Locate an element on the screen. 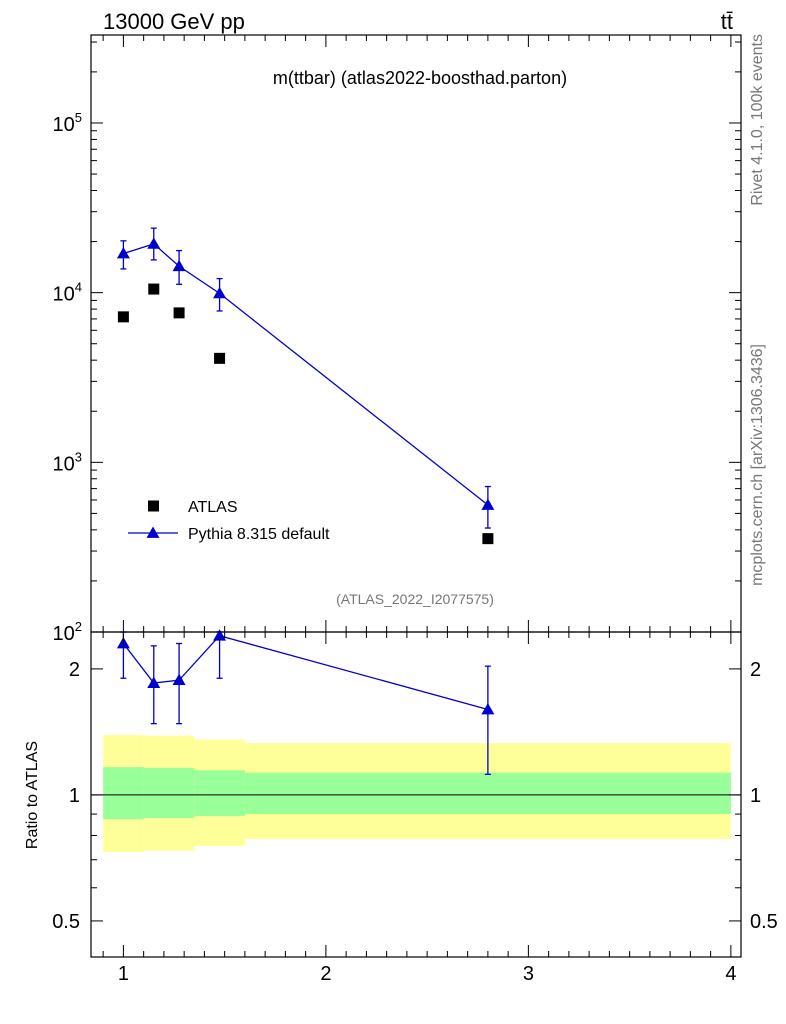 The image size is (786, 1024). ratio-y-tick-label-left: 2 is located at coordinates (74, 670).